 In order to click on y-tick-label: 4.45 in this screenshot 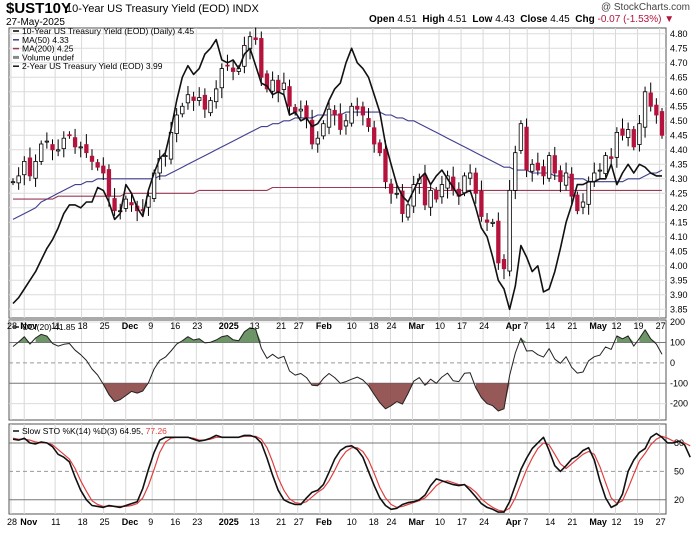, I will do `click(679, 135)`.